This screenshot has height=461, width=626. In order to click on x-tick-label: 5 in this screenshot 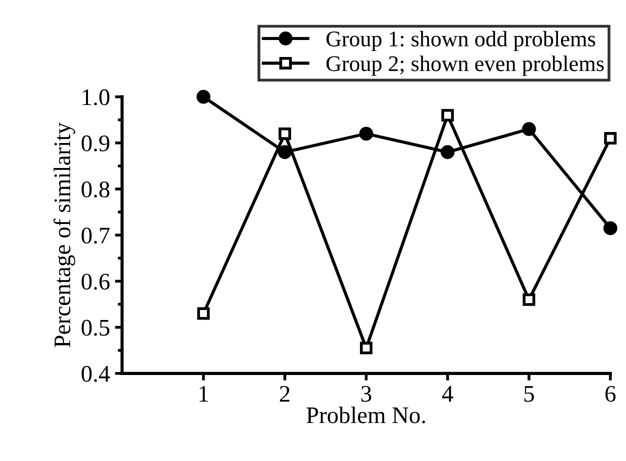, I will do `click(529, 394)`.